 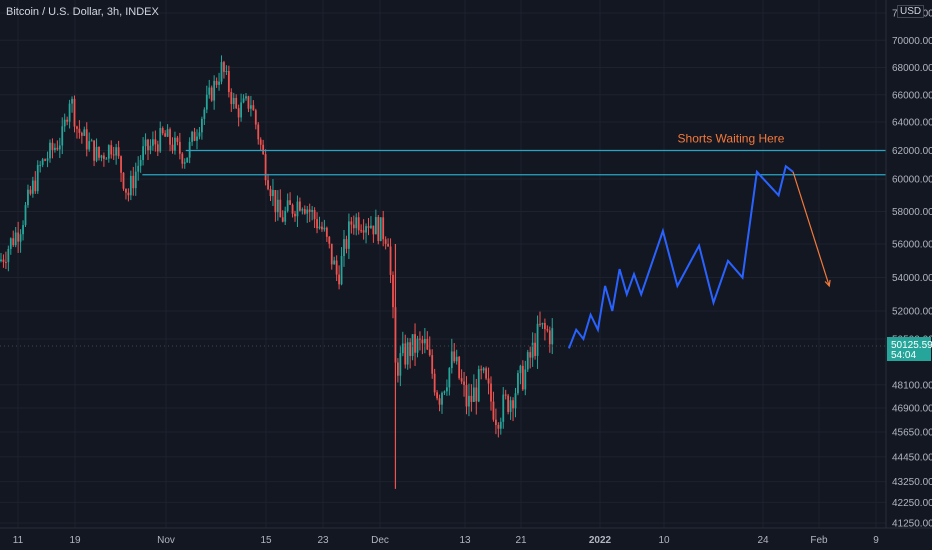 I want to click on time-tick-label: 24, so click(x=763, y=540).